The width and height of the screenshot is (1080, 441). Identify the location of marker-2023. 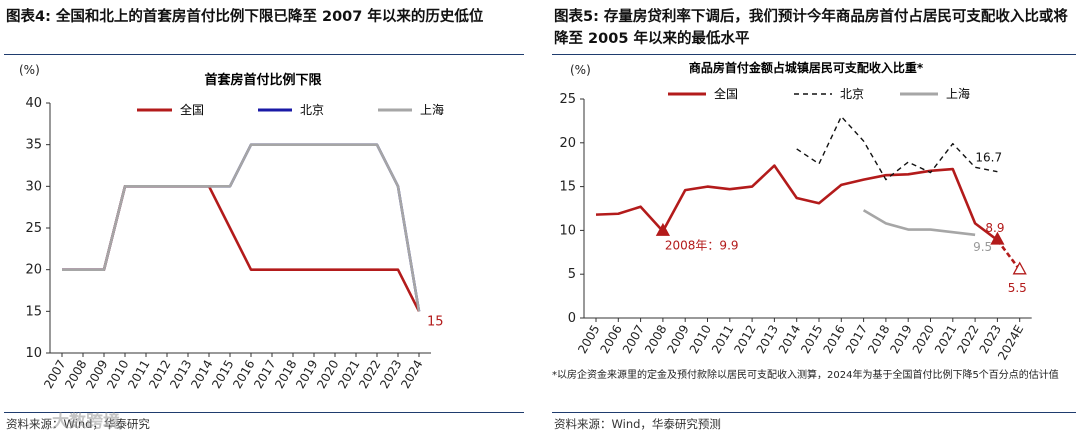
(997, 238).